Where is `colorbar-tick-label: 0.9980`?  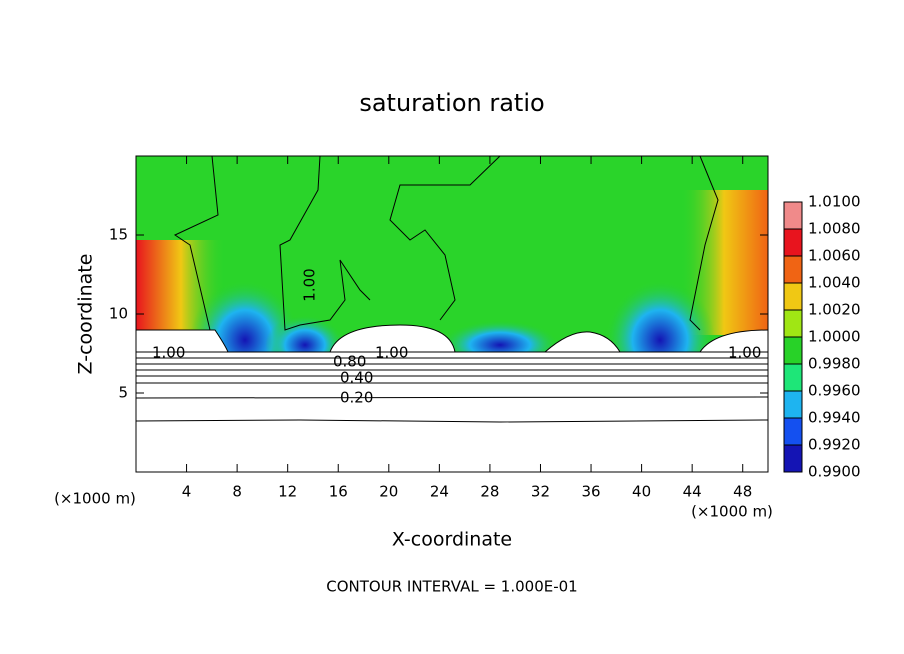 colorbar-tick-label: 0.9980 is located at coordinates (834, 364).